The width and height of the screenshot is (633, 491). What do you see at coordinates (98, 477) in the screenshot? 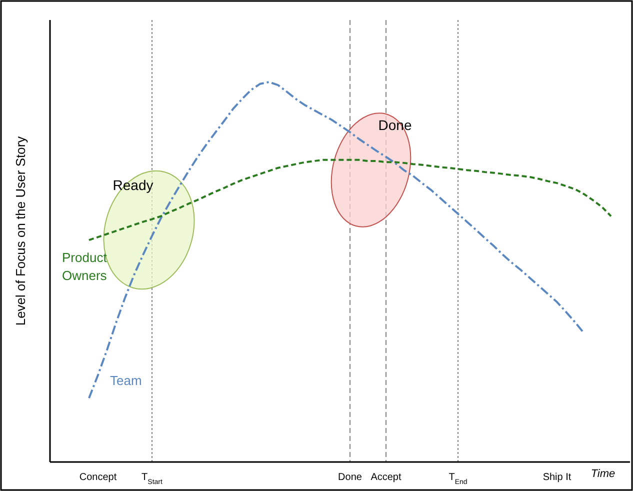
I see `x-tick-label: Concept` at bounding box center [98, 477].